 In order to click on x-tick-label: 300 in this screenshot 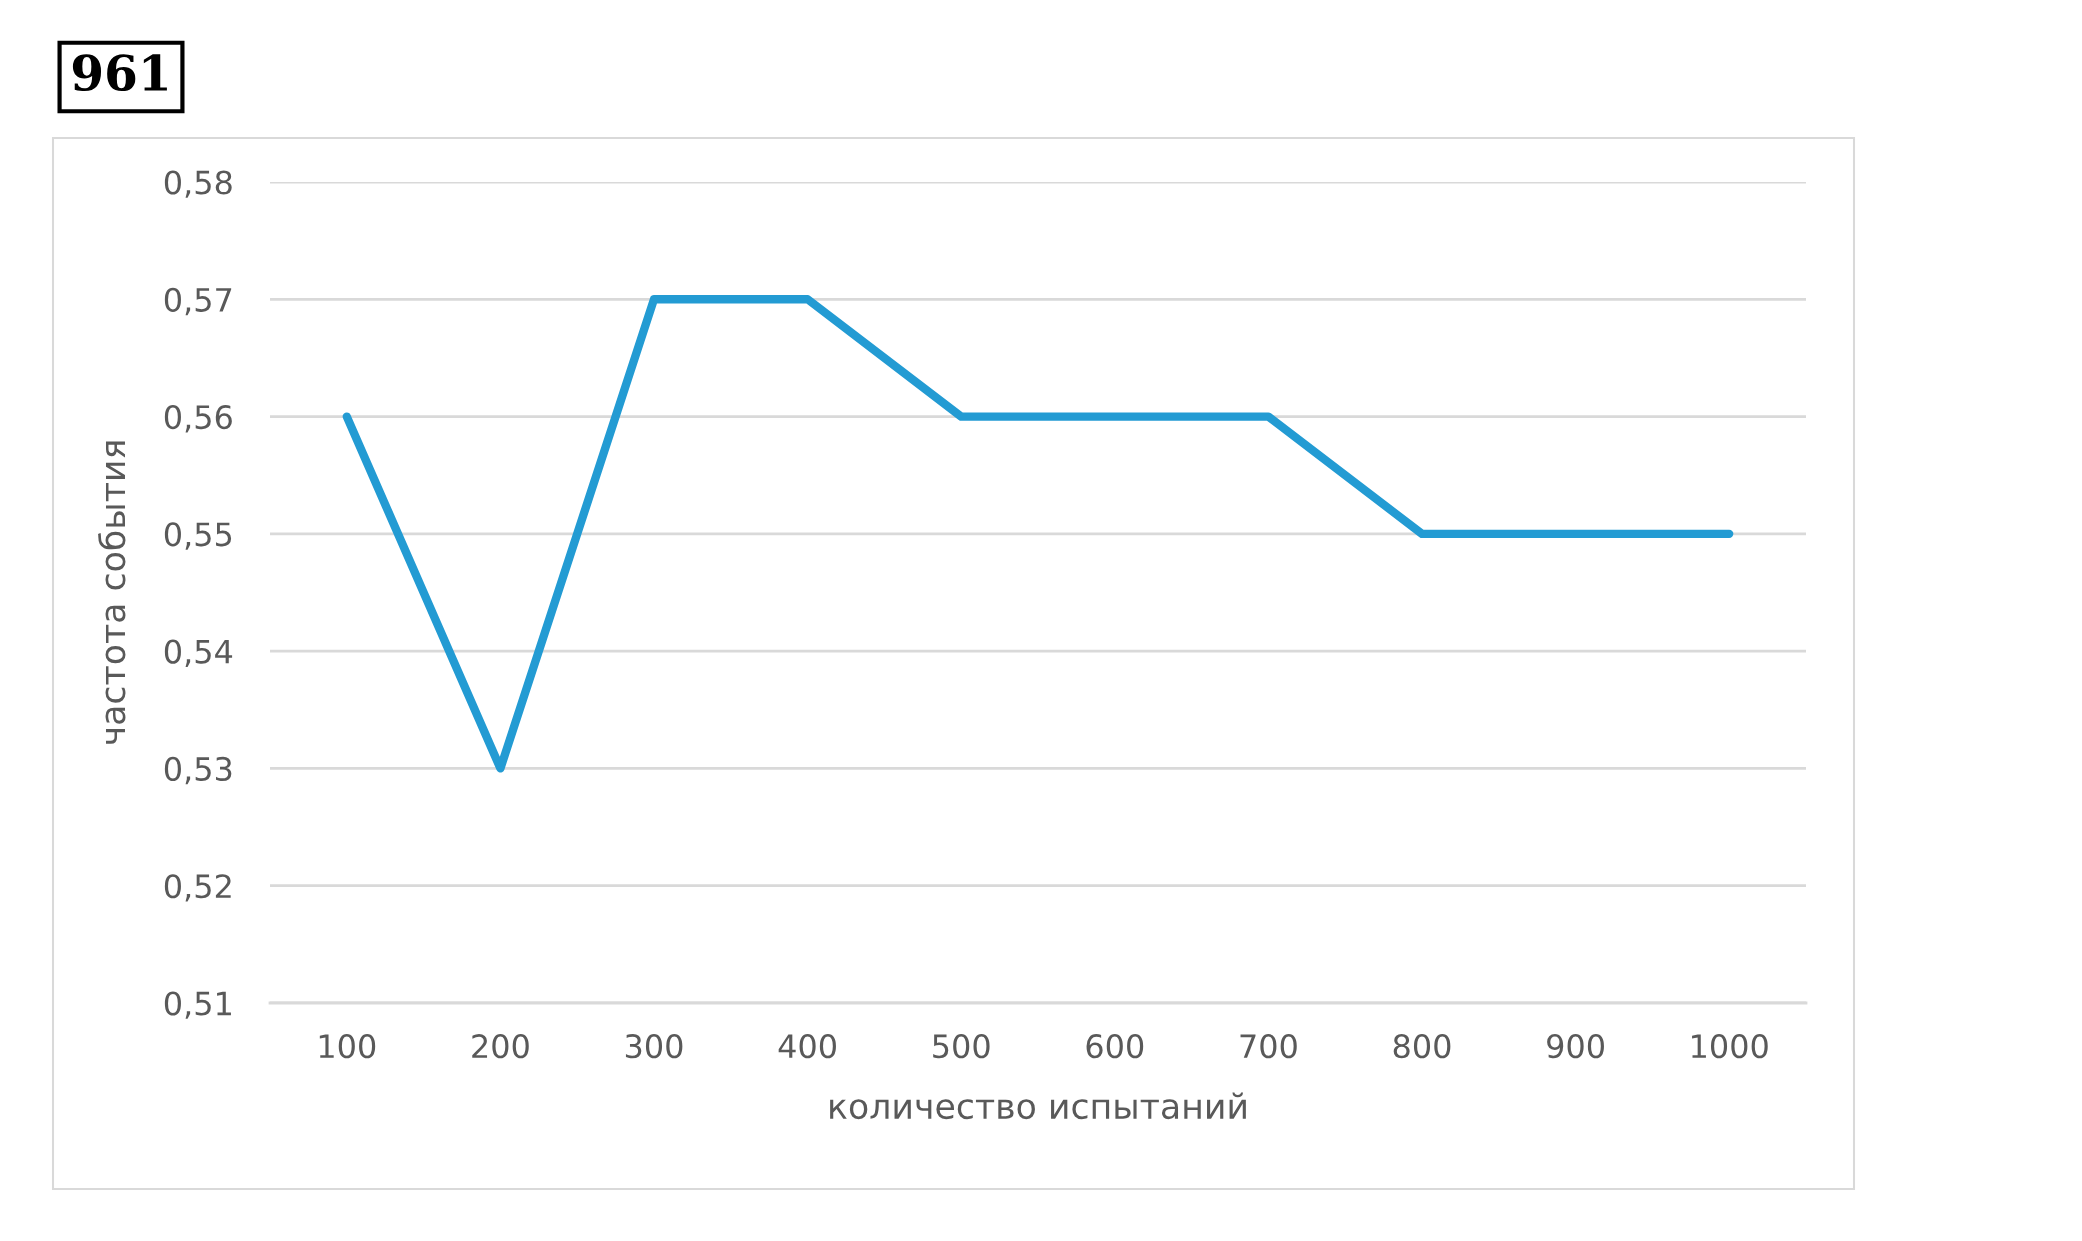, I will do `click(654, 1046)`.